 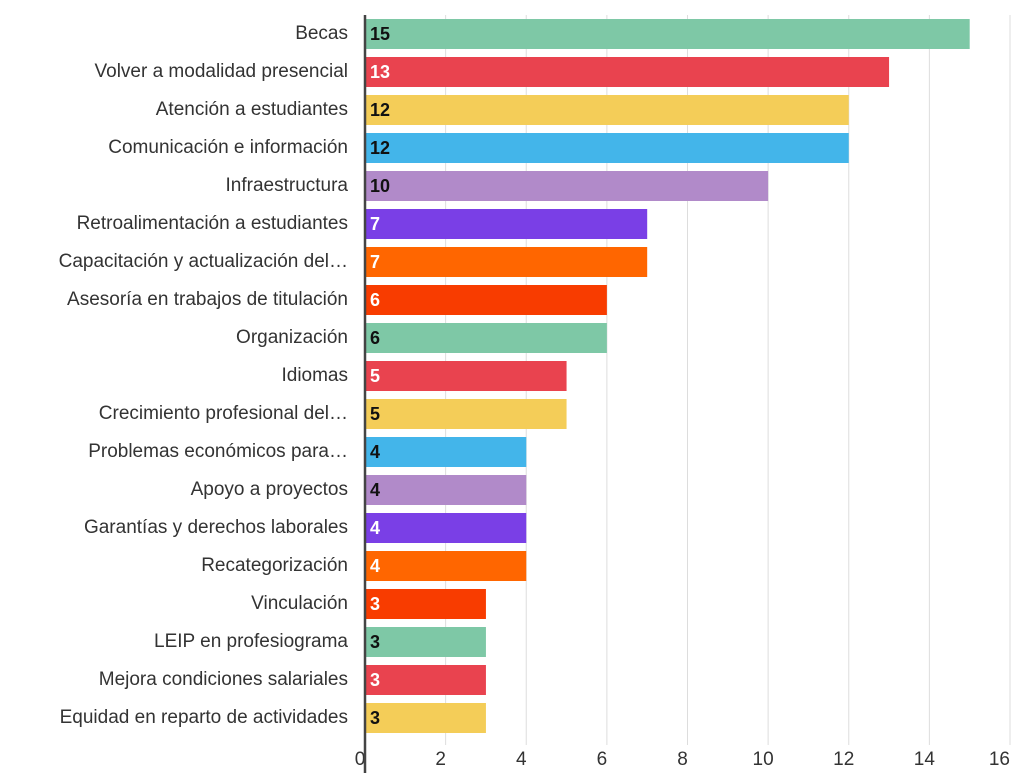 I want to click on y-tick-label: Idiomas, so click(x=314, y=375).